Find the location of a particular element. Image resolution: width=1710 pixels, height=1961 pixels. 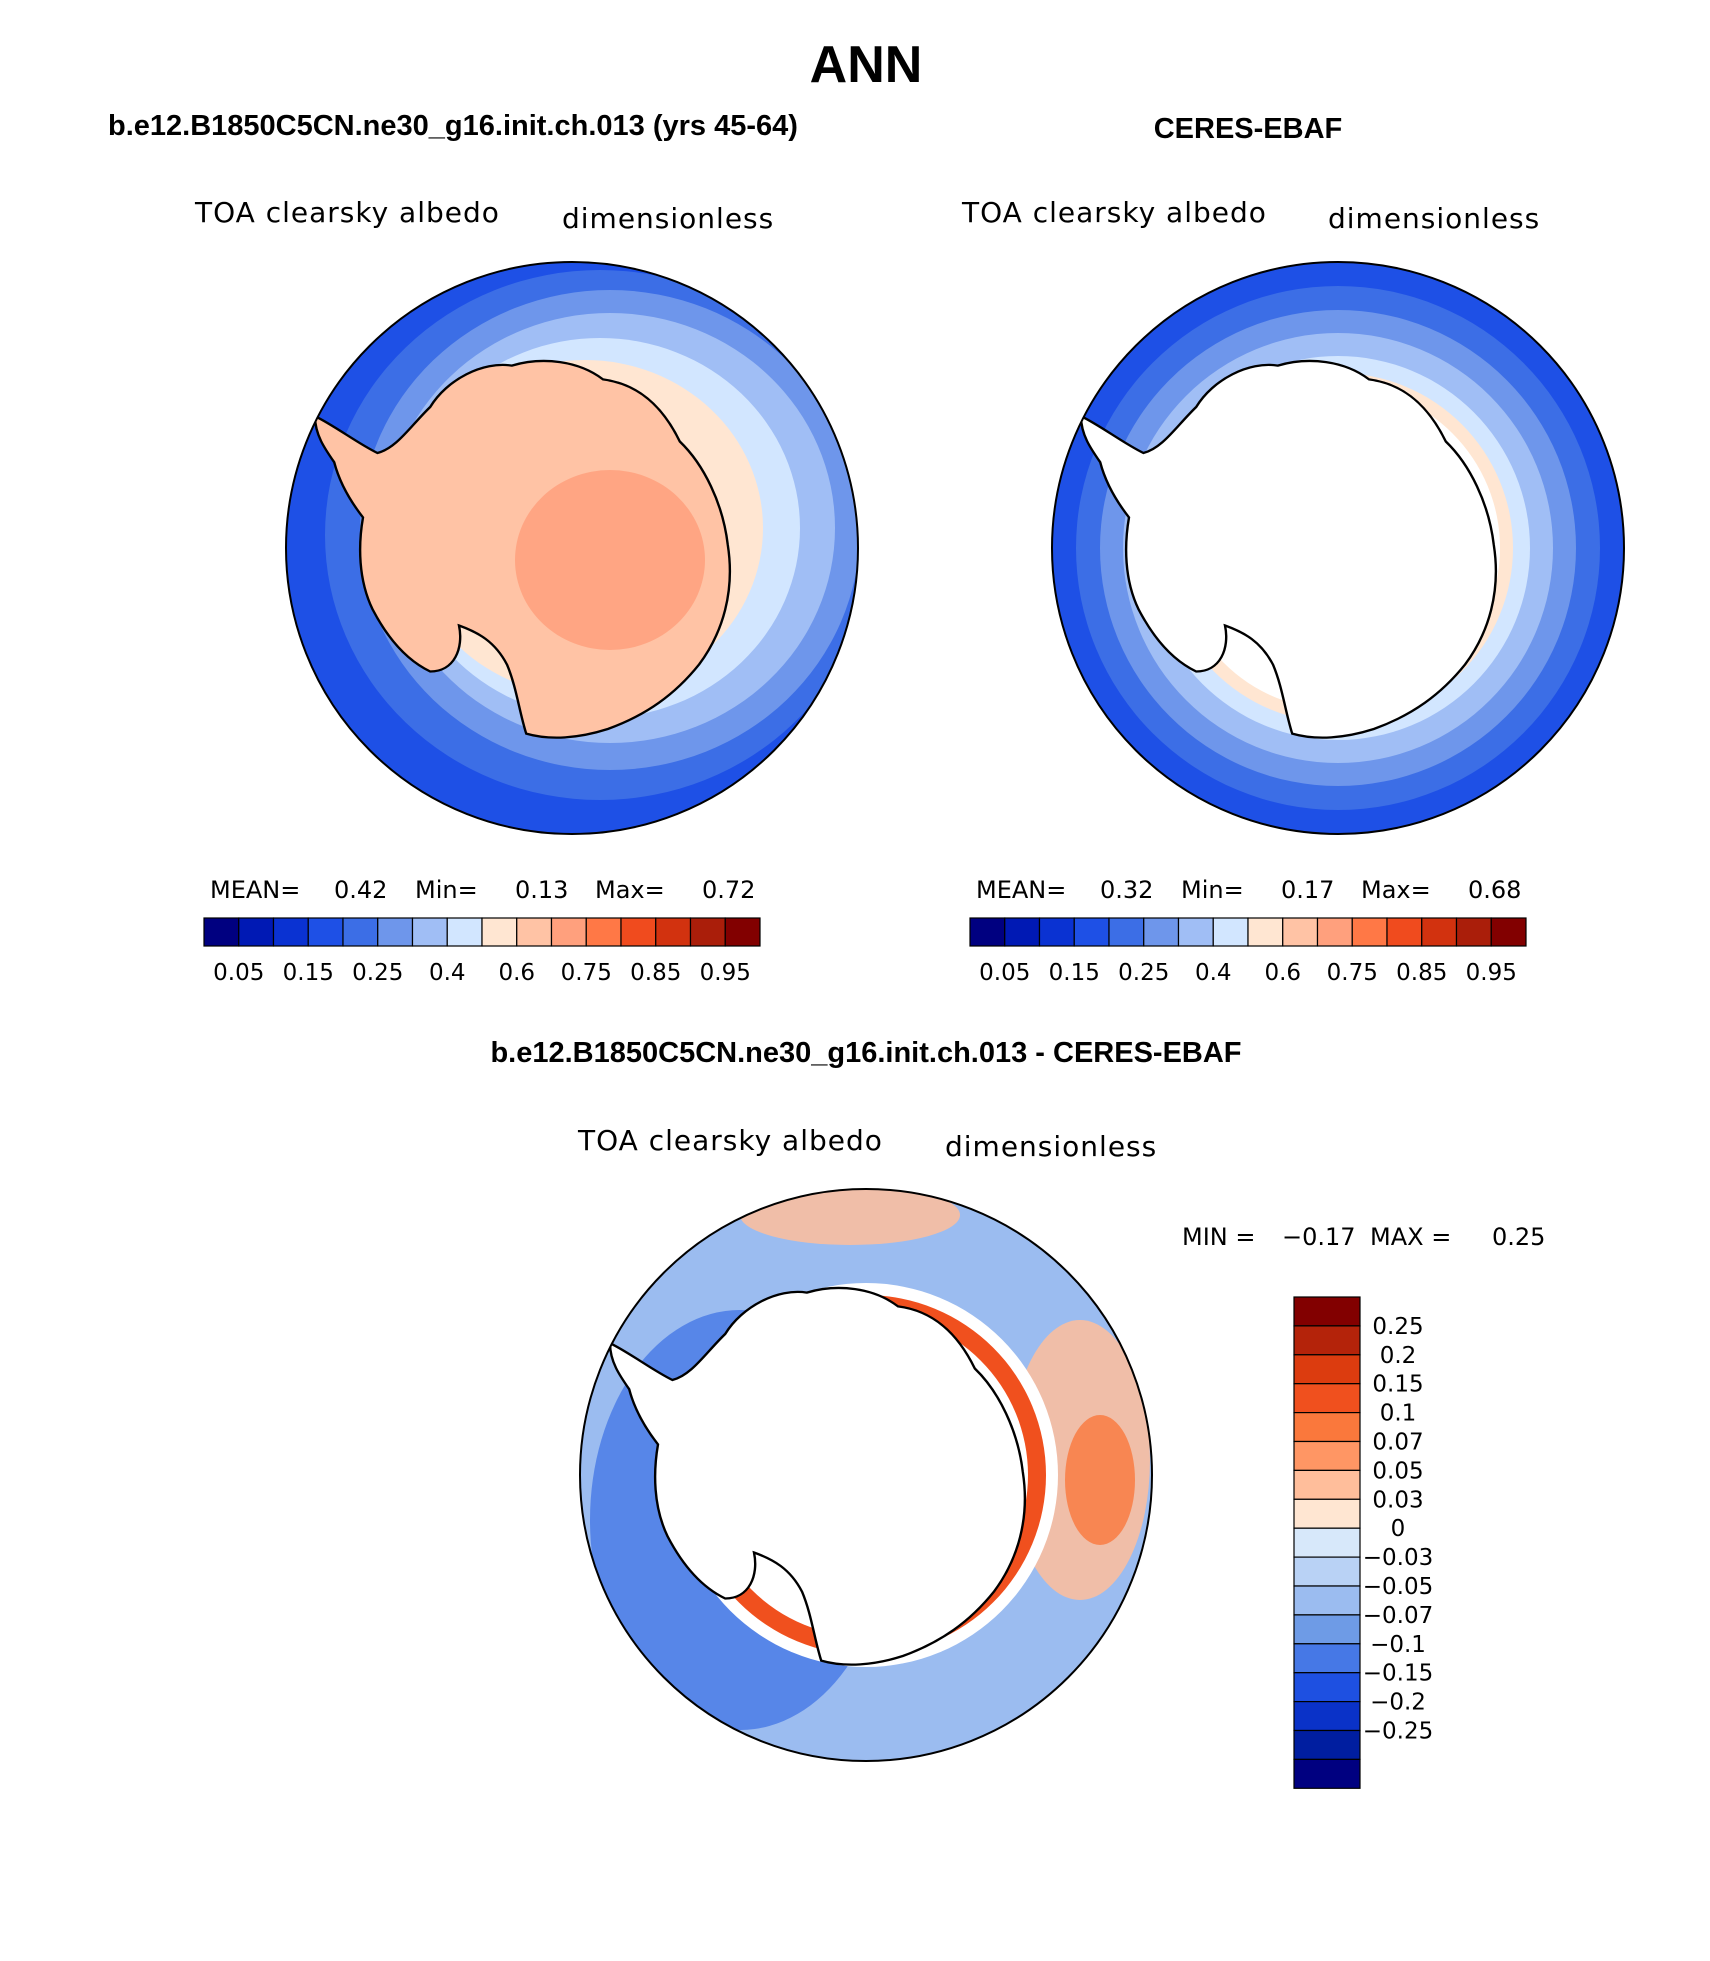

panel-diff-colorbar-tick-label: −0.07 is located at coordinates (1398, 1616).